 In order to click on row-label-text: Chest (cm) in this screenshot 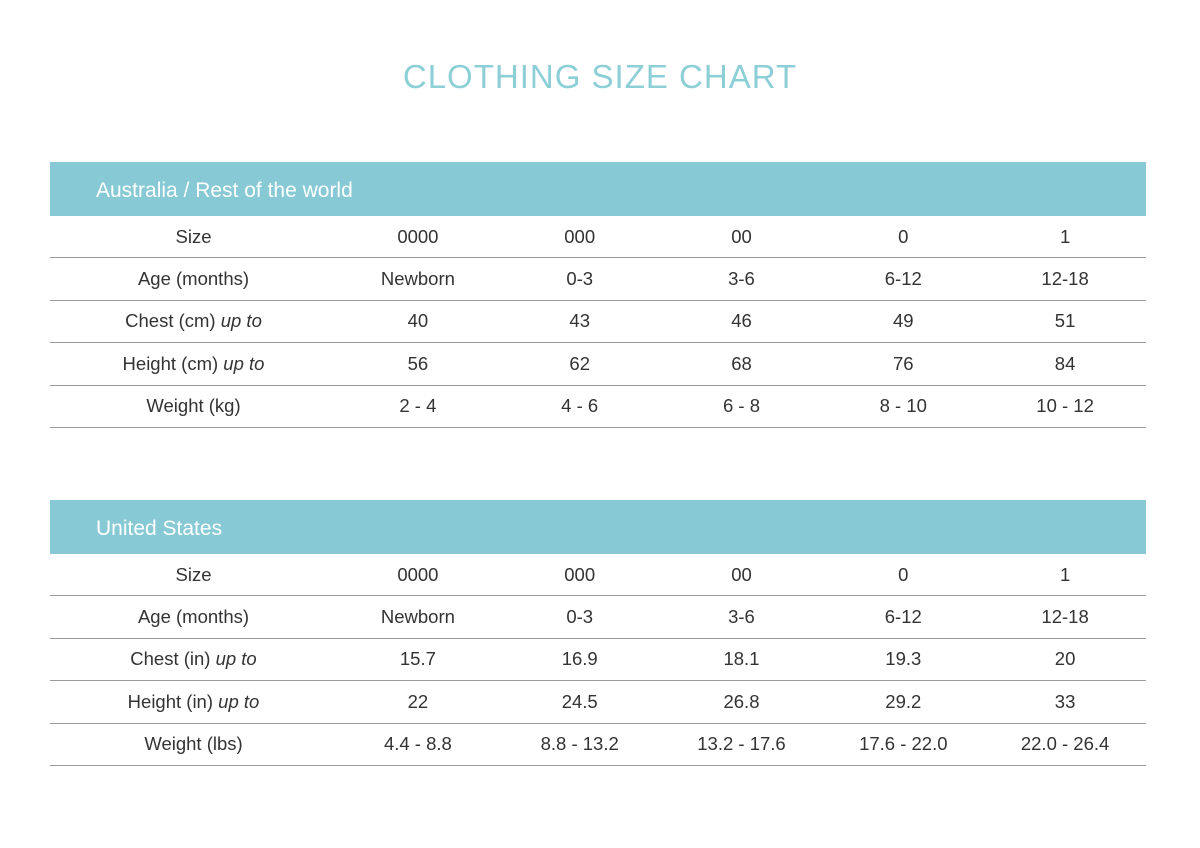, I will do `click(173, 321)`.